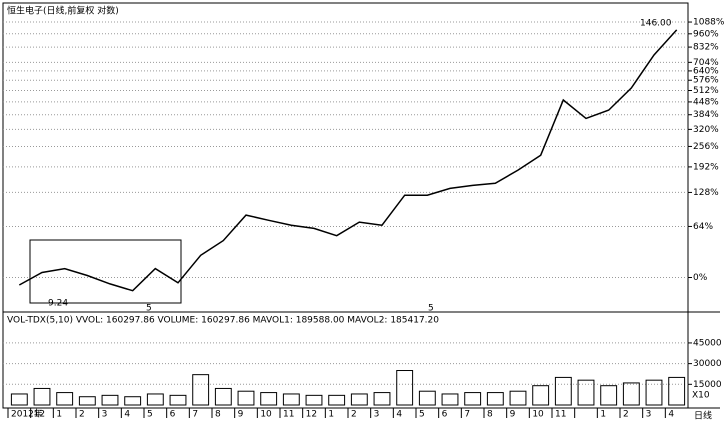 The width and height of the screenshot is (725, 425). What do you see at coordinates (706, 91) in the screenshot?
I see `y-tick-label: 512%` at bounding box center [706, 91].